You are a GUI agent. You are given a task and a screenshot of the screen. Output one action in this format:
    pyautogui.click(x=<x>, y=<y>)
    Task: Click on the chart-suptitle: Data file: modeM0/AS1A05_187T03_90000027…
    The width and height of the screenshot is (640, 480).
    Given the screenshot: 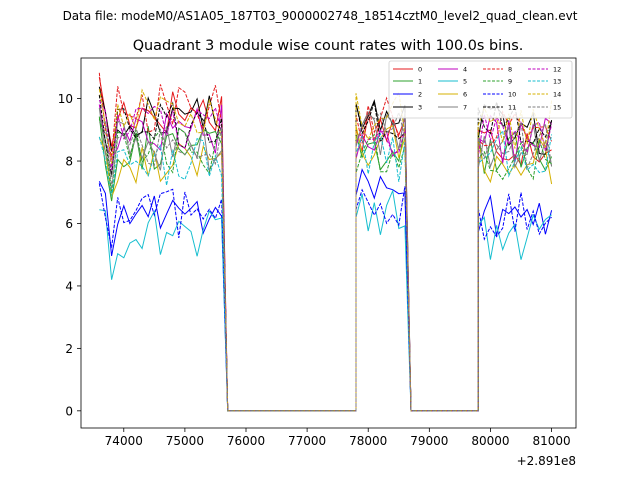 What is the action you would take?
    pyautogui.click(x=320, y=16)
    